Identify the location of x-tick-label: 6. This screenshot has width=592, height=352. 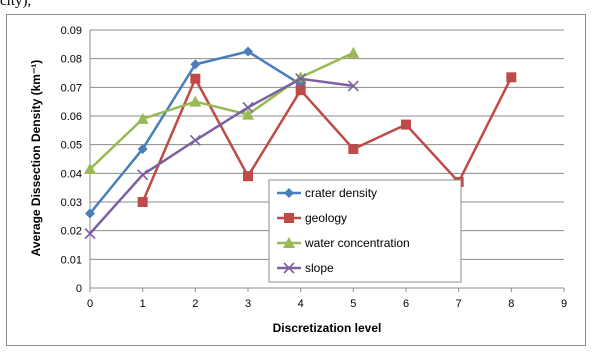
(406, 304).